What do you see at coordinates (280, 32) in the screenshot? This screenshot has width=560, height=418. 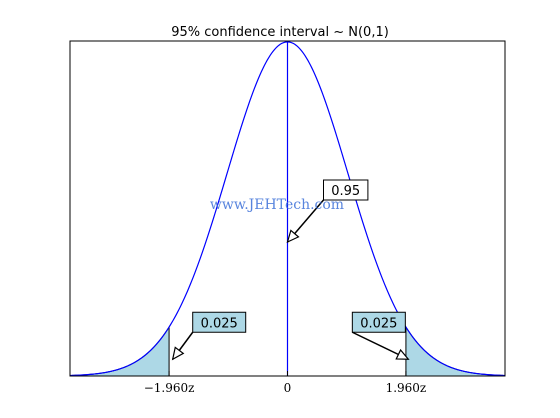 I see `chart-title: 95% confidence interval ~ N(0,1)` at bounding box center [280, 32].